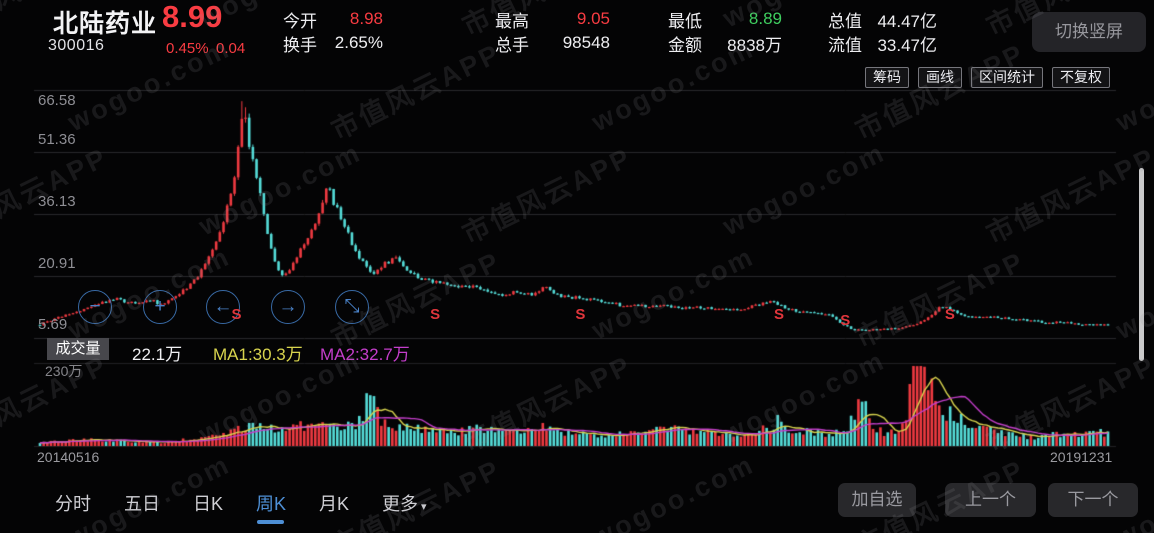  Describe the element at coordinates (53, 324) in the screenshot. I see `y-tick: 5.69` at that location.